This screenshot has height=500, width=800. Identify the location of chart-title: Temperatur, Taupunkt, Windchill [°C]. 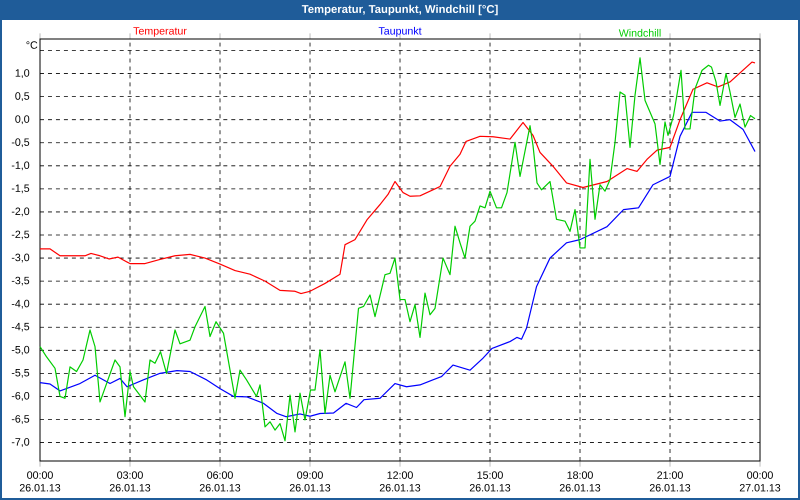
(400, 10).